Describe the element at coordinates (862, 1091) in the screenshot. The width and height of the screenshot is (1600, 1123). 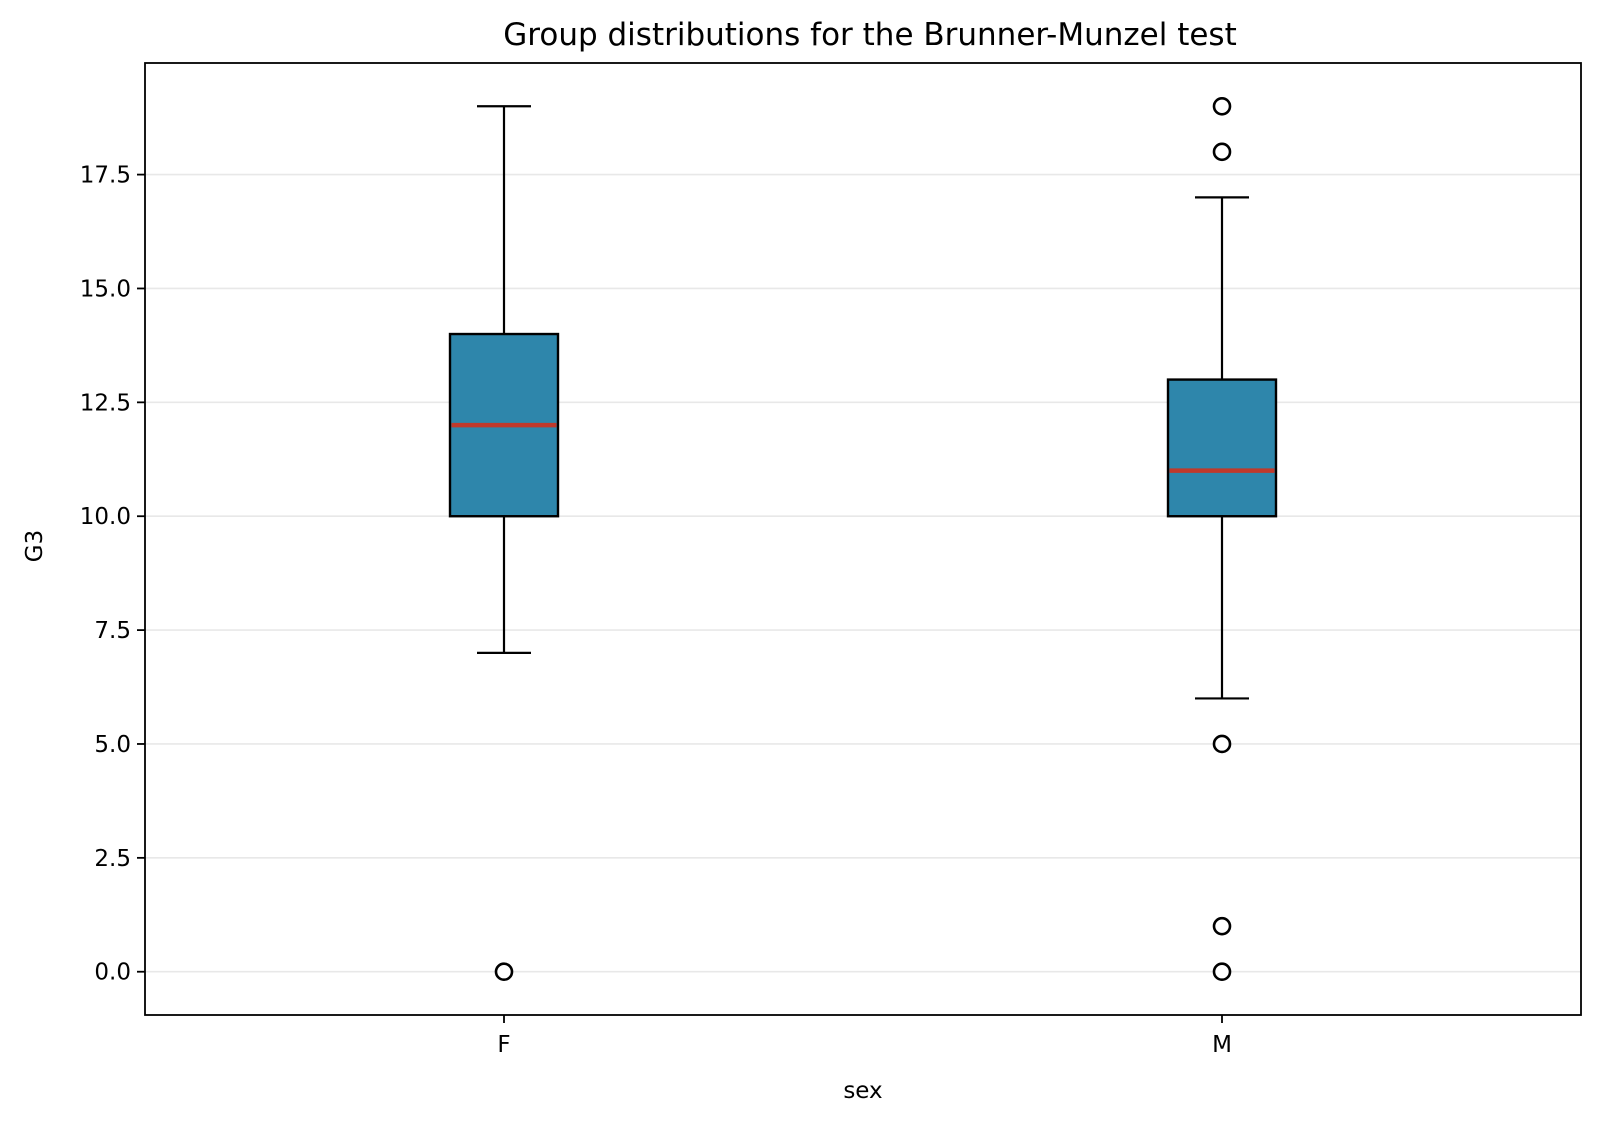
I see `x-axis-label: sex` at that location.